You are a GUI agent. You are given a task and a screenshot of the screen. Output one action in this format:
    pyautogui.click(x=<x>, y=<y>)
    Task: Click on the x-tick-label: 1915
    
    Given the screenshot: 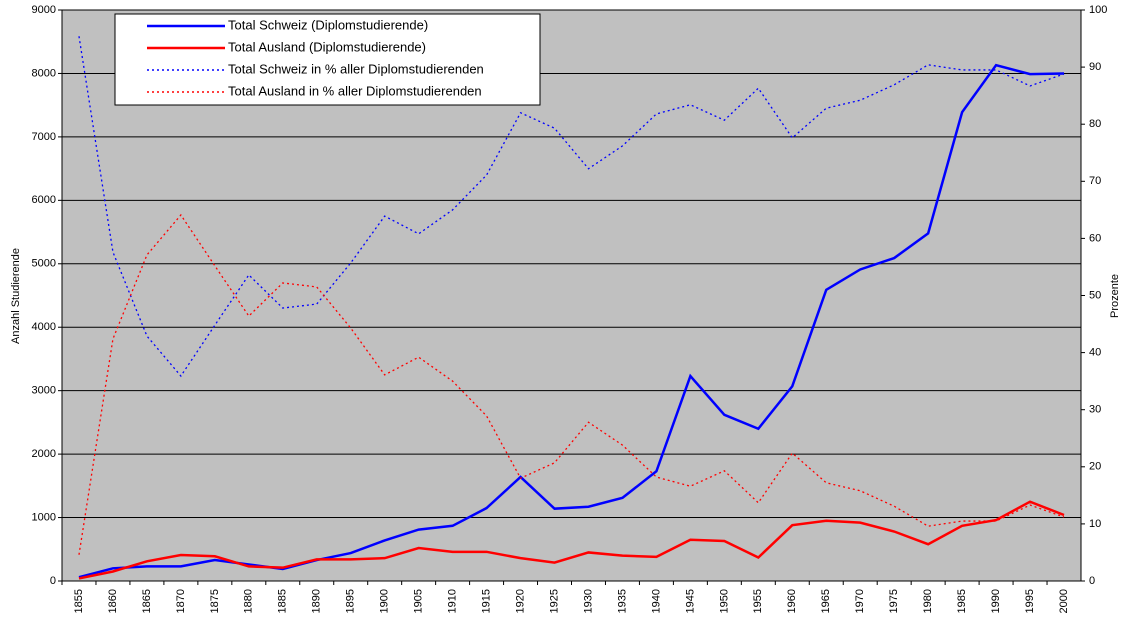 What is the action you would take?
    pyautogui.click(x=486, y=601)
    